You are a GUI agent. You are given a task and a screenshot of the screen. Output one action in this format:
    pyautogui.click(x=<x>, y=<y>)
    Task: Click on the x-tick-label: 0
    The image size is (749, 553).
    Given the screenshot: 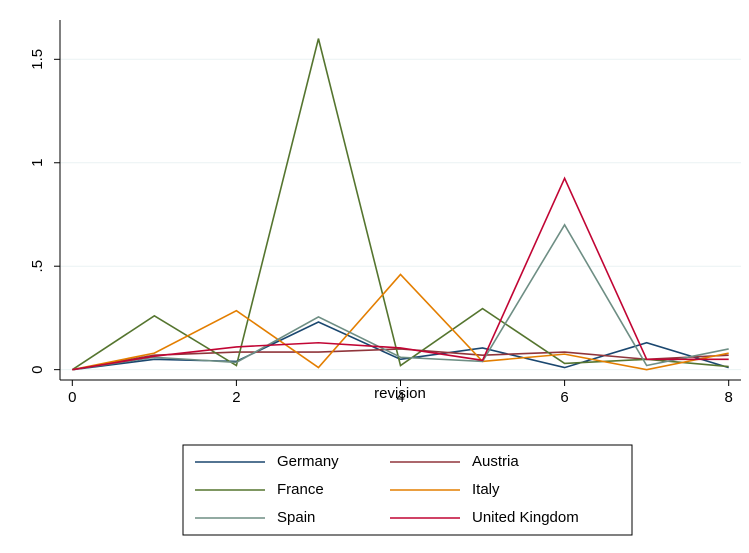 What is the action you would take?
    pyautogui.click(x=72, y=397)
    